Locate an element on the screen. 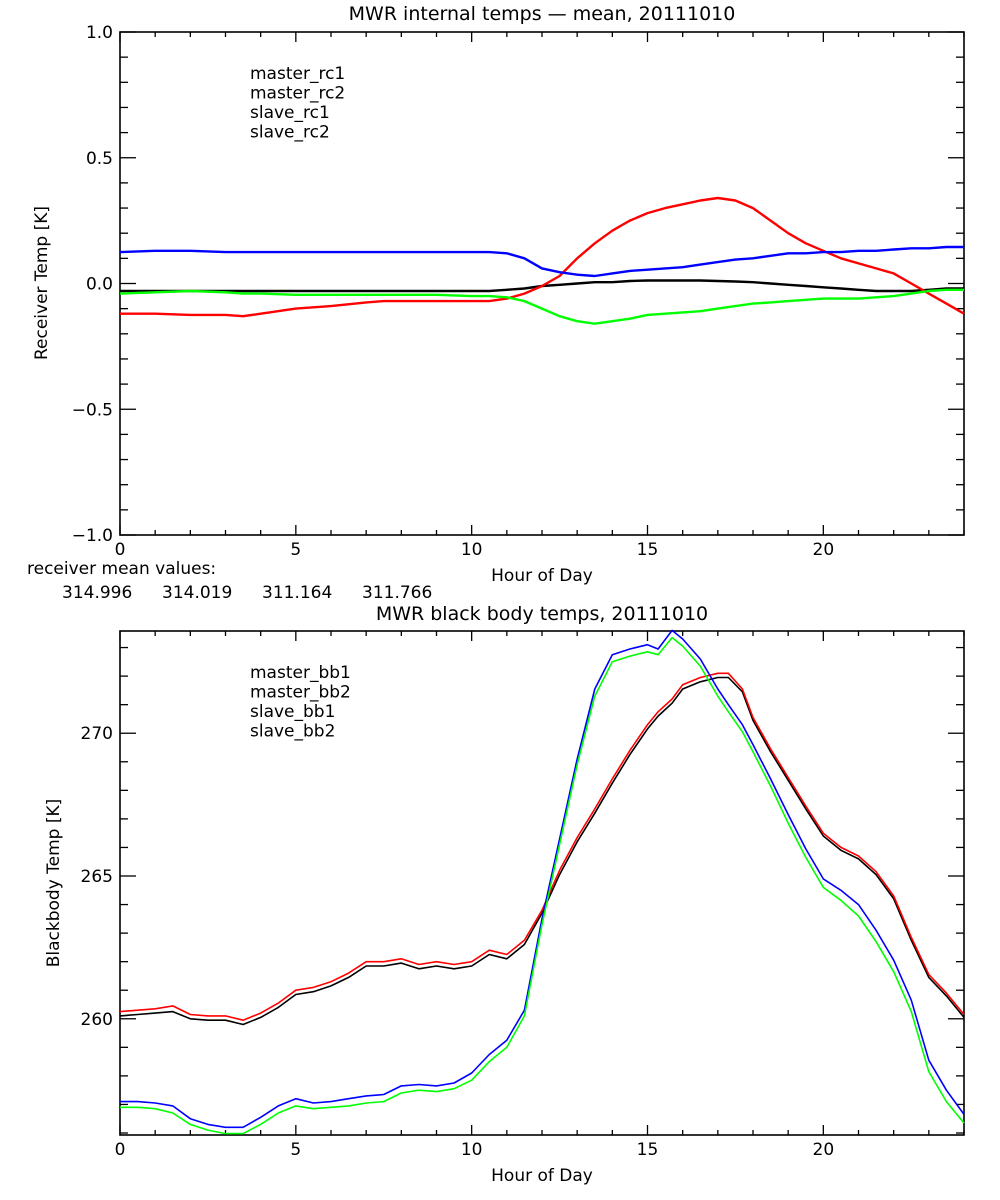 The width and height of the screenshot is (1000, 1200). y-tick-label: 0.5 is located at coordinates (99, 159).